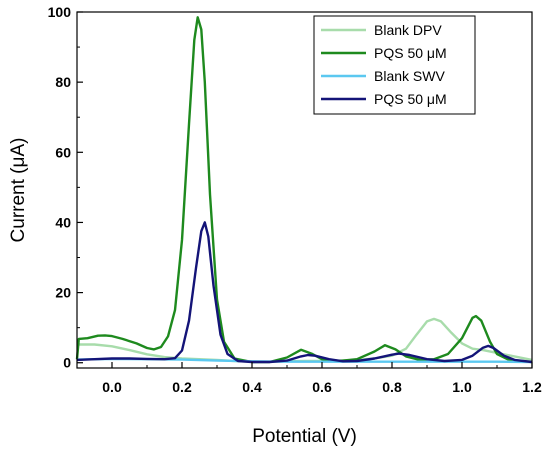 This screenshot has width=550, height=454. I want to click on x-tick-label: 1.0, so click(462, 387).